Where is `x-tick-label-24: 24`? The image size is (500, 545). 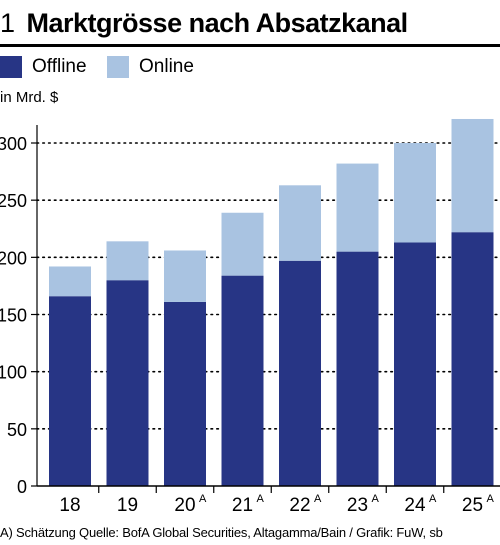
x-tick-label-24: 24 is located at coordinates (415, 505).